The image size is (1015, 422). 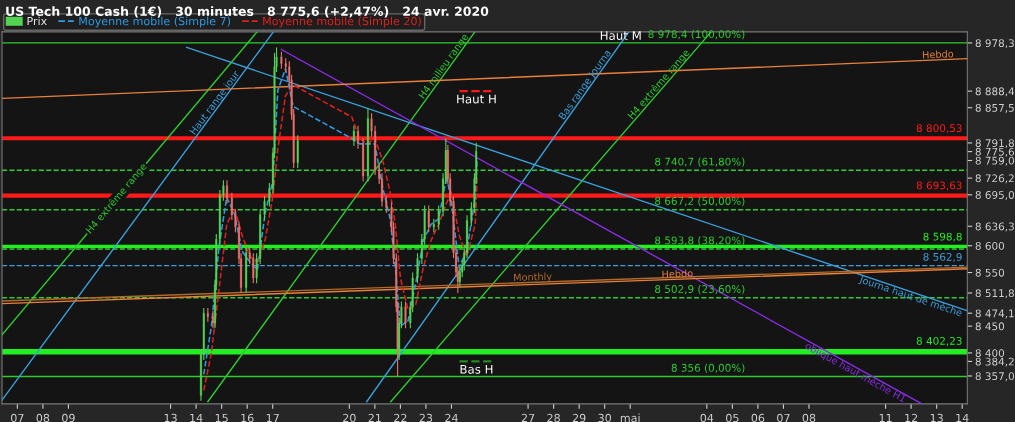 What do you see at coordinates (994, 362) in the screenshot?
I see `y-tick-label: 8 384,2` at bounding box center [994, 362].